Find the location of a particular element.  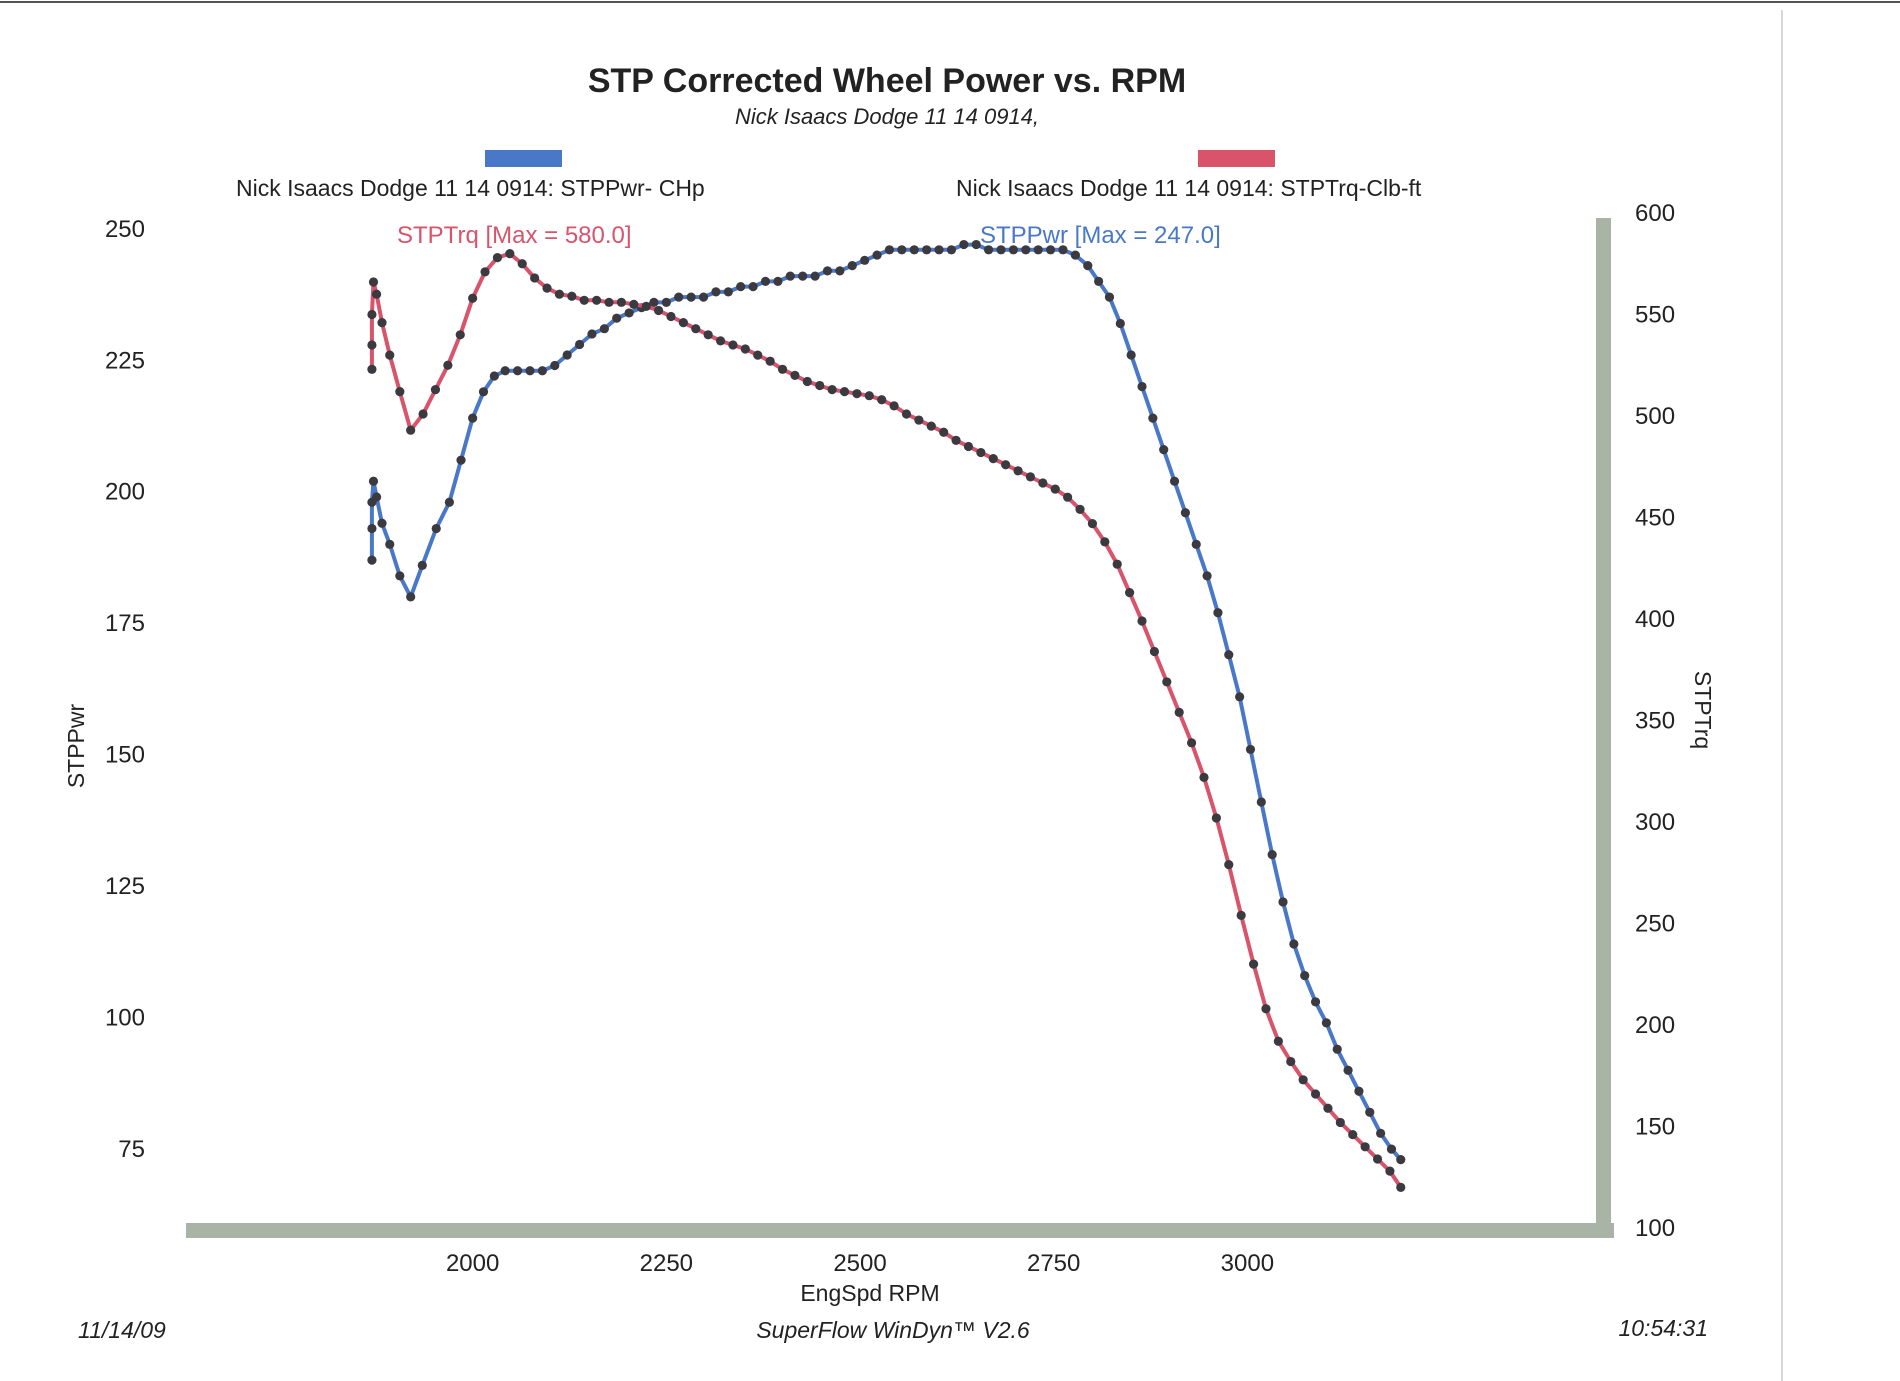

y-left-tick-250: 250 is located at coordinates (125, 229).